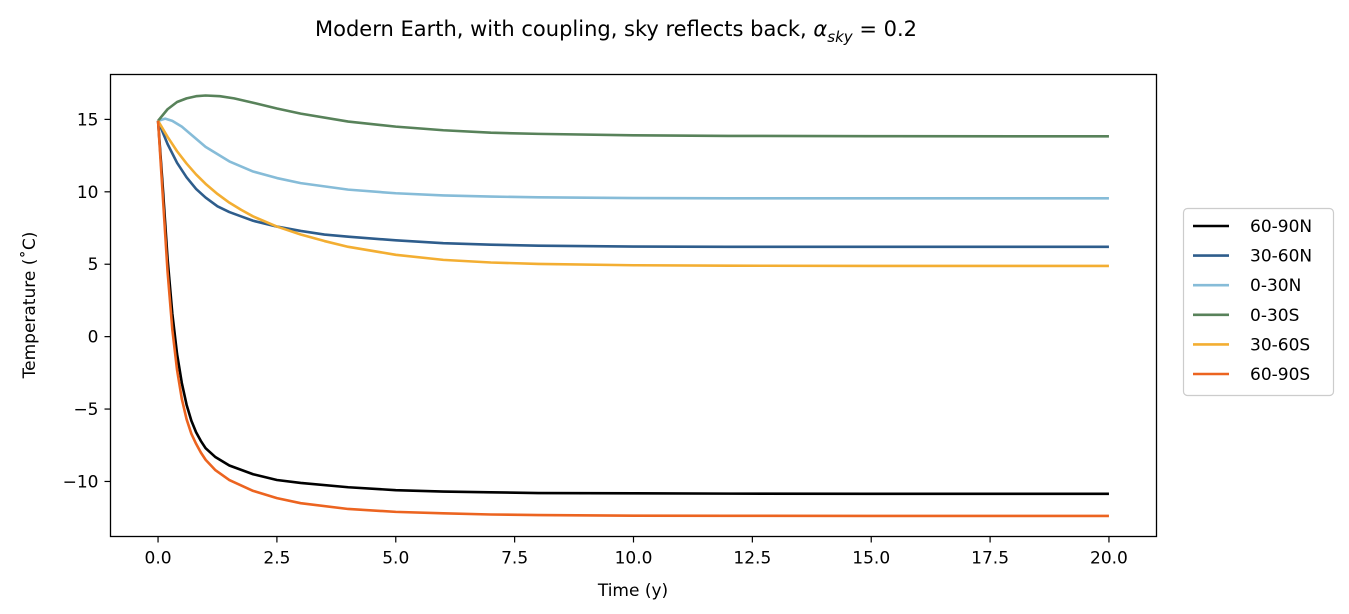 The image size is (1349, 614). What do you see at coordinates (885, 29) in the screenshot?
I see `chart-title-value: = 0.2` at bounding box center [885, 29].